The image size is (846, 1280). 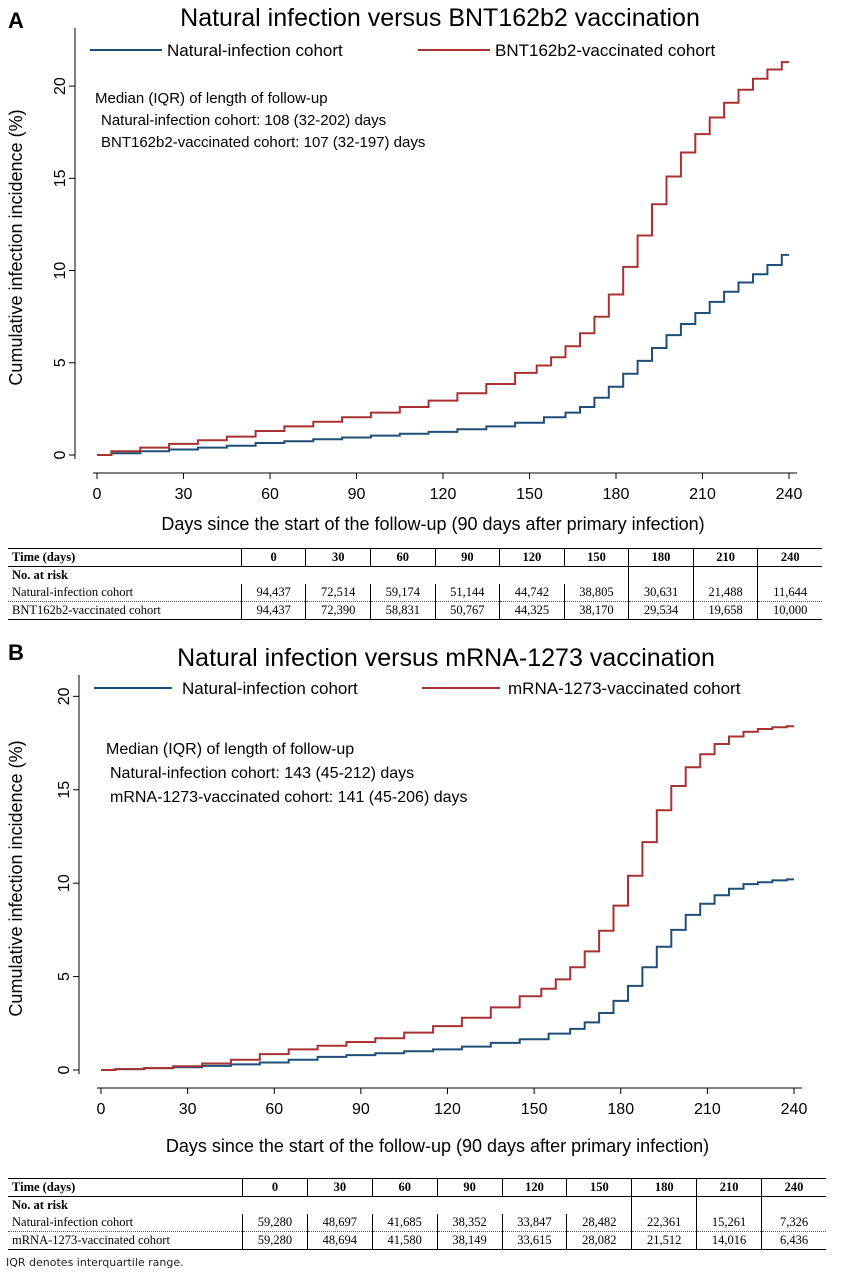 I want to click on risk-table-time: 90, so click(x=467, y=557).